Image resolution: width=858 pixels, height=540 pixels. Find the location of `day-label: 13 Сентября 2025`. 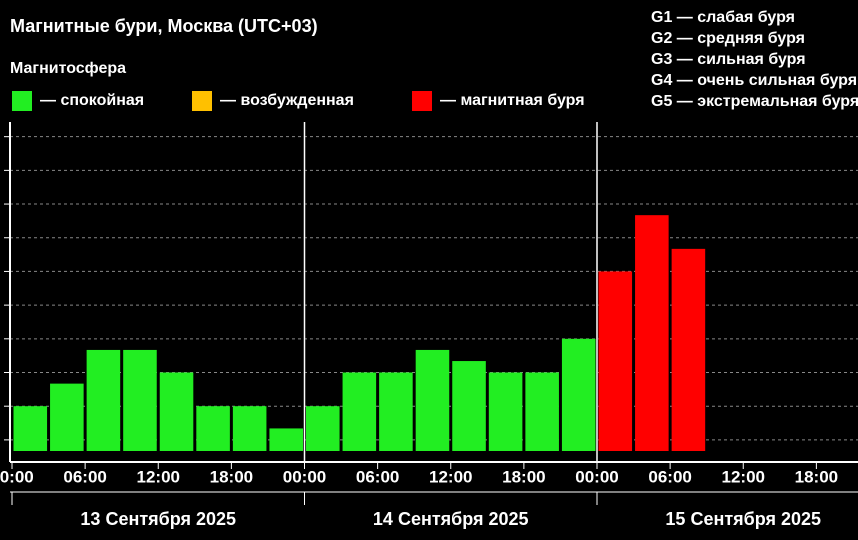

day-label: 13 Сентября 2025 is located at coordinates (158, 519).